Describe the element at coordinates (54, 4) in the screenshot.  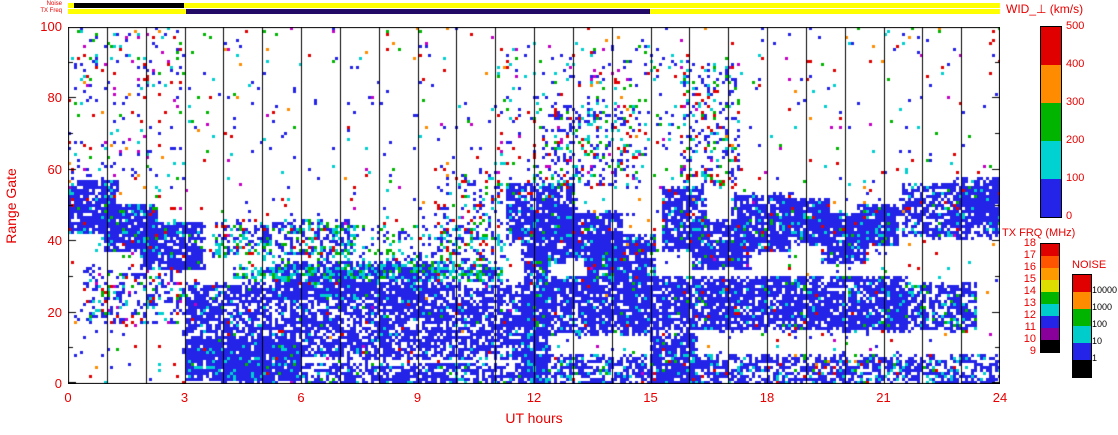
I see `strip-label-noise: Noise` at that location.